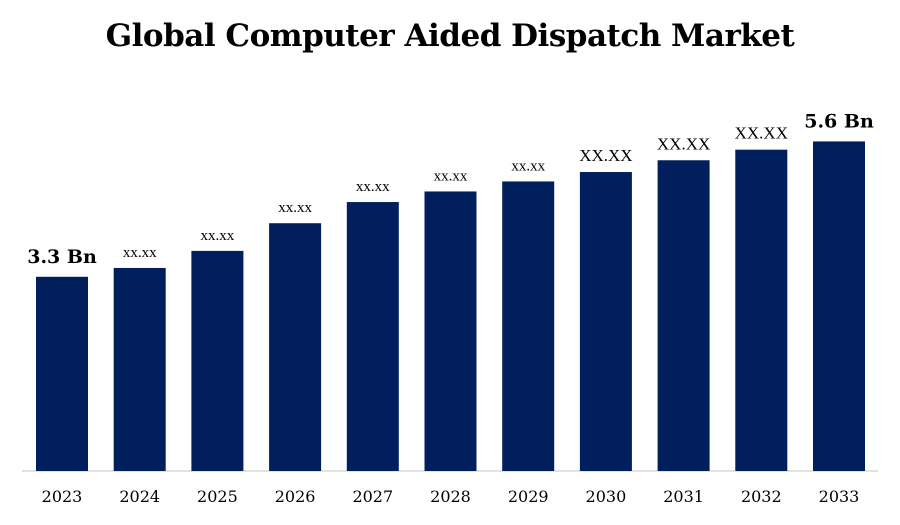  I want to click on x-tick-label-2028: 2028, so click(450, 496).